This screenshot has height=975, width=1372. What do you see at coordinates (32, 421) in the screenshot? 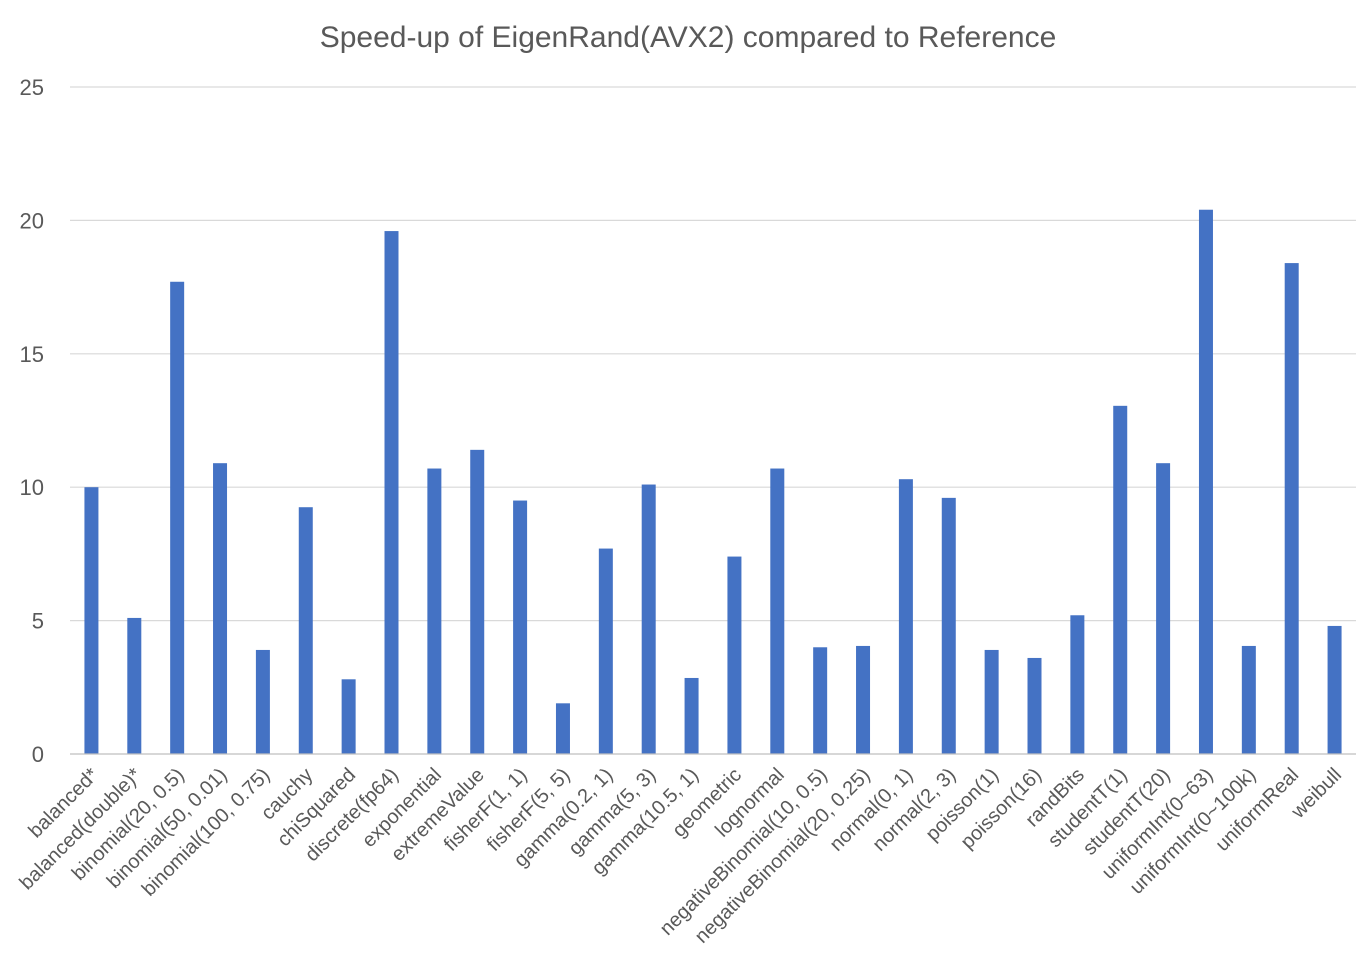
I see `y-axis-ticks: 0 5 10 15 20 25` at bounding box center [32, 421].